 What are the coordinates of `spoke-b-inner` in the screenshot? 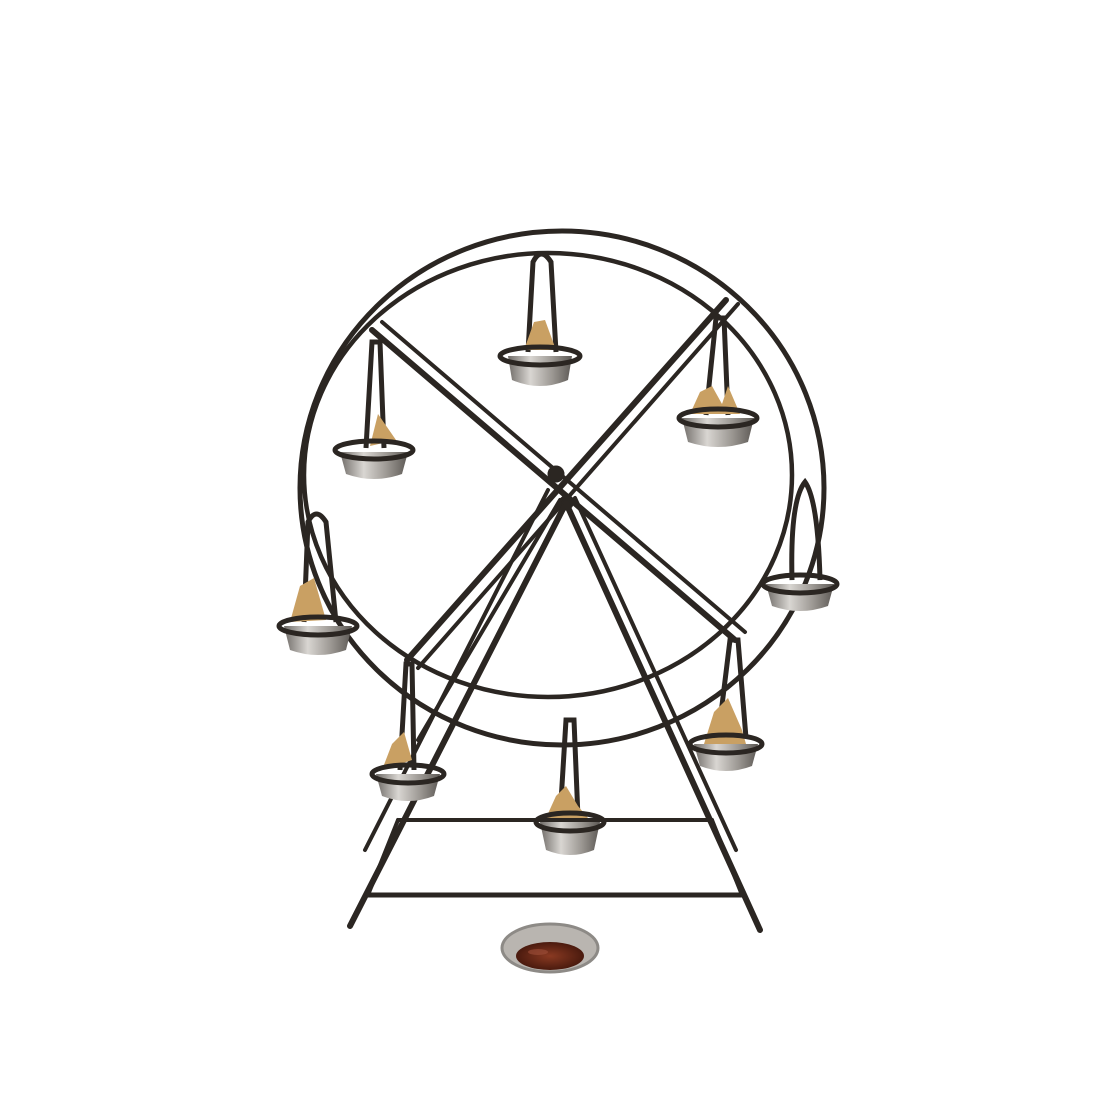 It's located at (578, 486).